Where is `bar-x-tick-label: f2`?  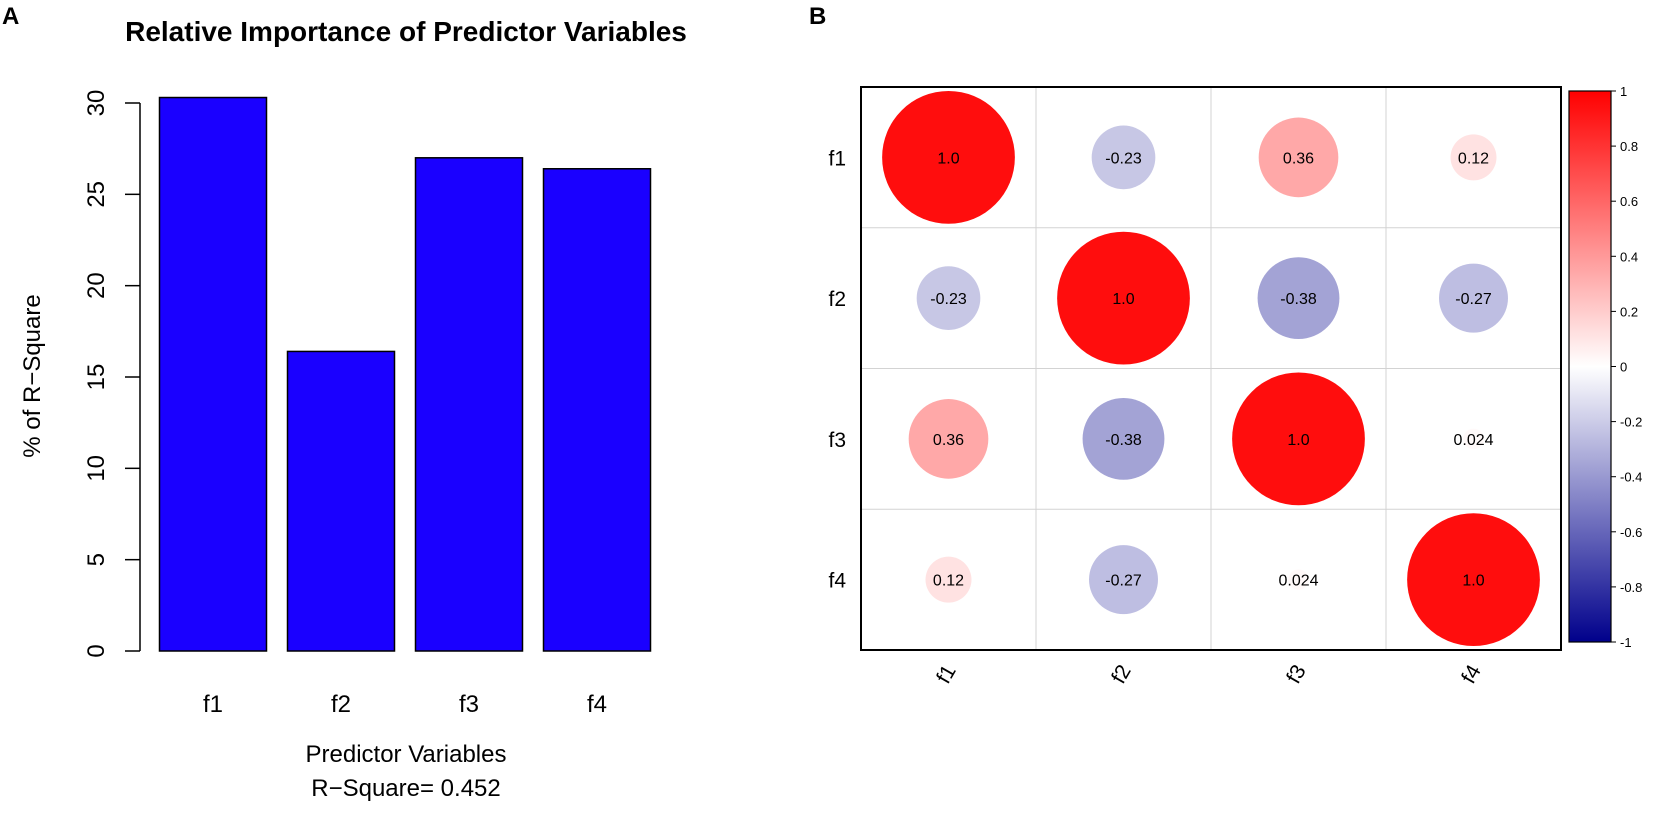
bar-x-tick-label: f2 is located at coordinates (341, 704).